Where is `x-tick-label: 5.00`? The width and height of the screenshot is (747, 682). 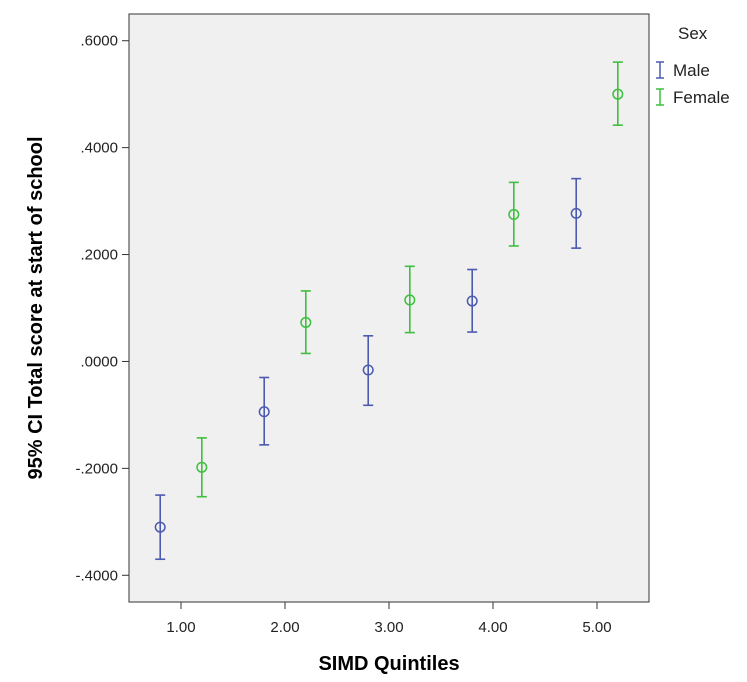
x-tick-label: 5.00 is located at coordinates (596, 627).